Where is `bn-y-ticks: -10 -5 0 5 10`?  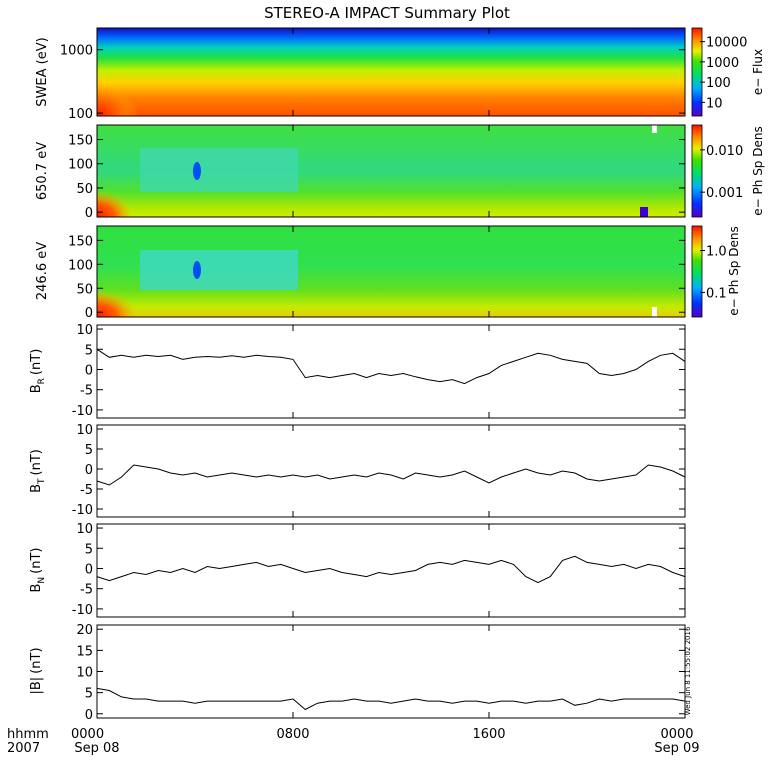
bn-y-ticks: -10 -5 0 5 10 is located at coordinates (378, 570).